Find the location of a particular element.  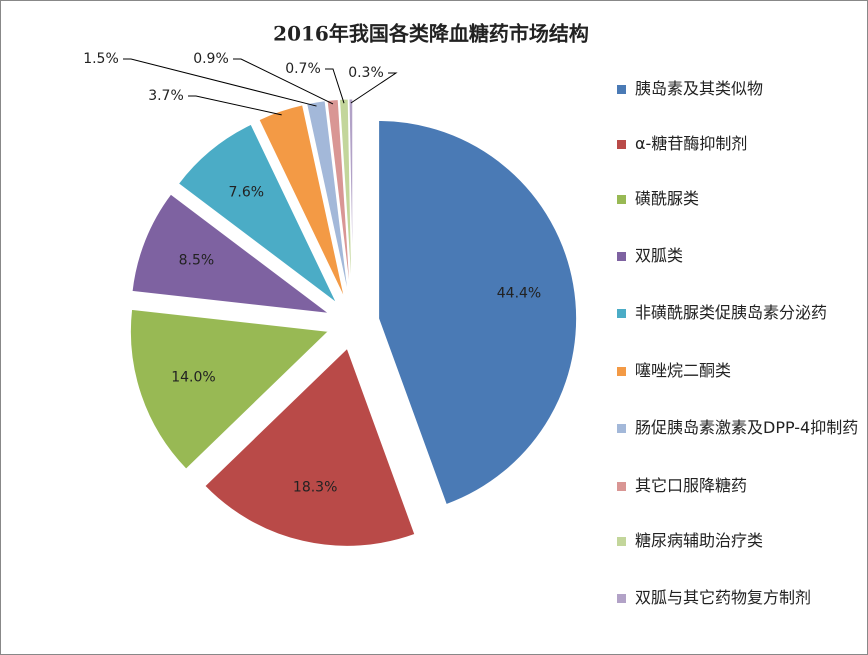

data-label: 14.0% is located at coordinates (193, 377).